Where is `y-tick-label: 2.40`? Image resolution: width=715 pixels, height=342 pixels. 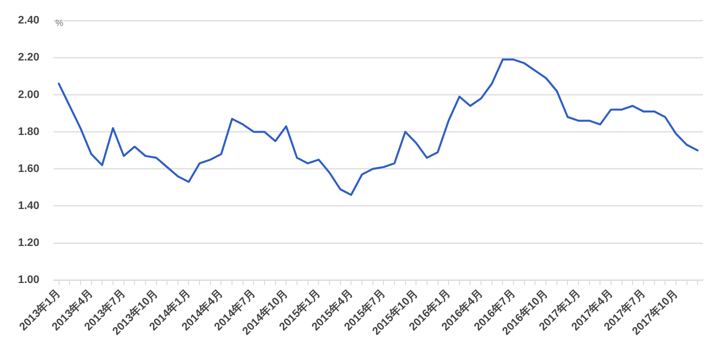
y-tick-label: 2.40 is located at coordinates (29, 20).